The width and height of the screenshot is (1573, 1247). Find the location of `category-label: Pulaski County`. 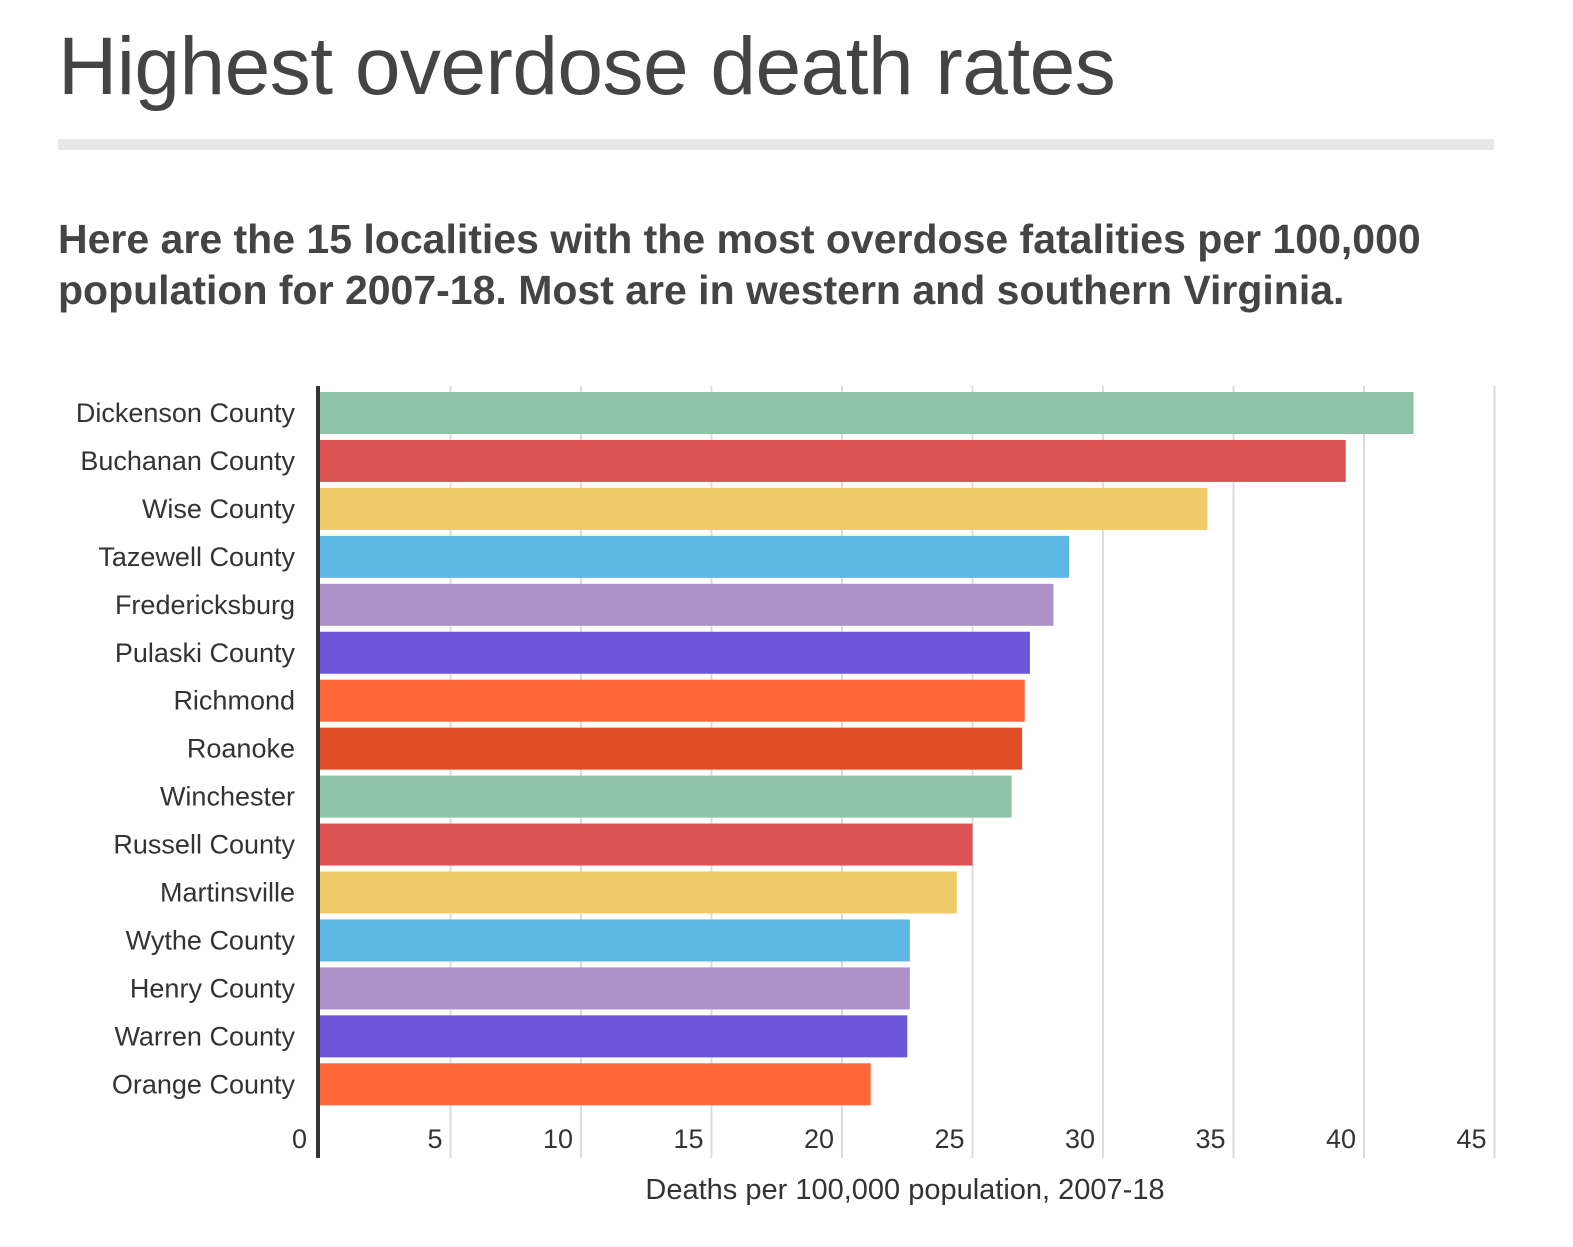

category-label: Pulaski County is located at coordinates (205, 653).